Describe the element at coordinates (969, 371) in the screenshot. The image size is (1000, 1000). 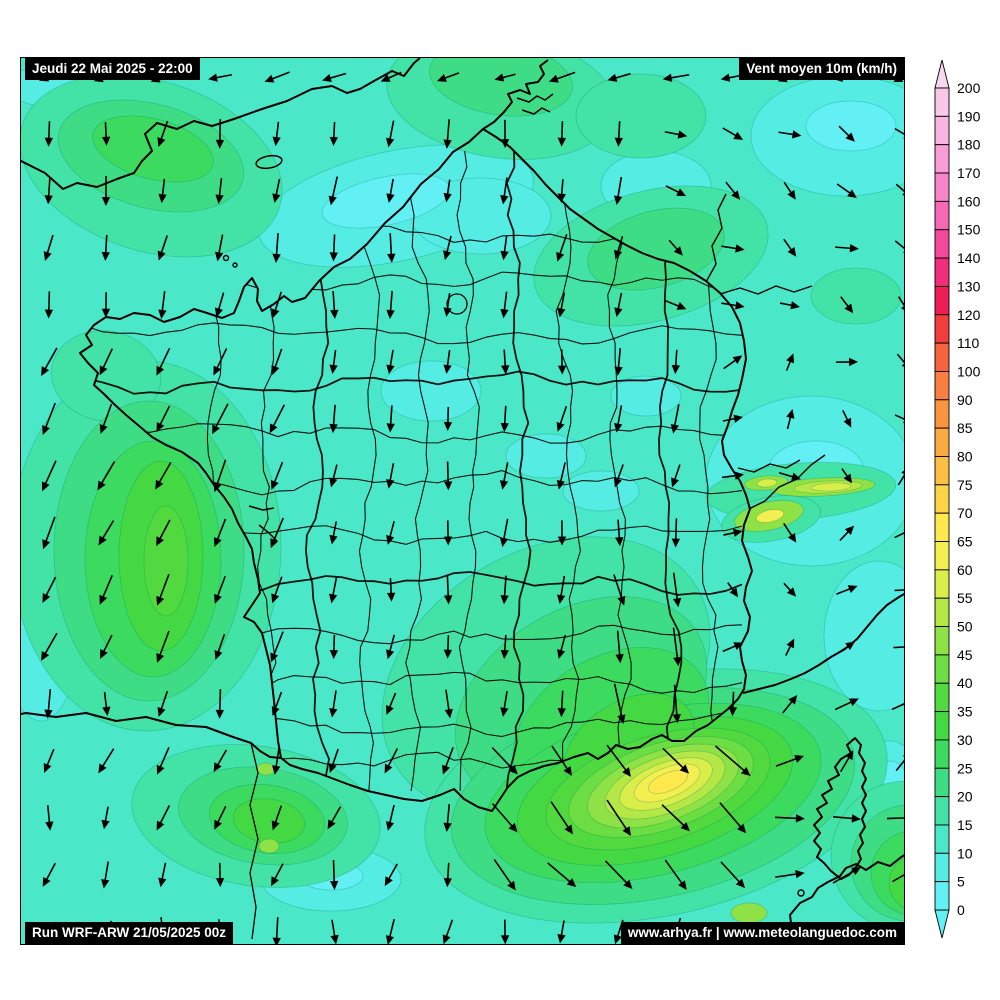
I see `colorbar-label: 100` at that location.